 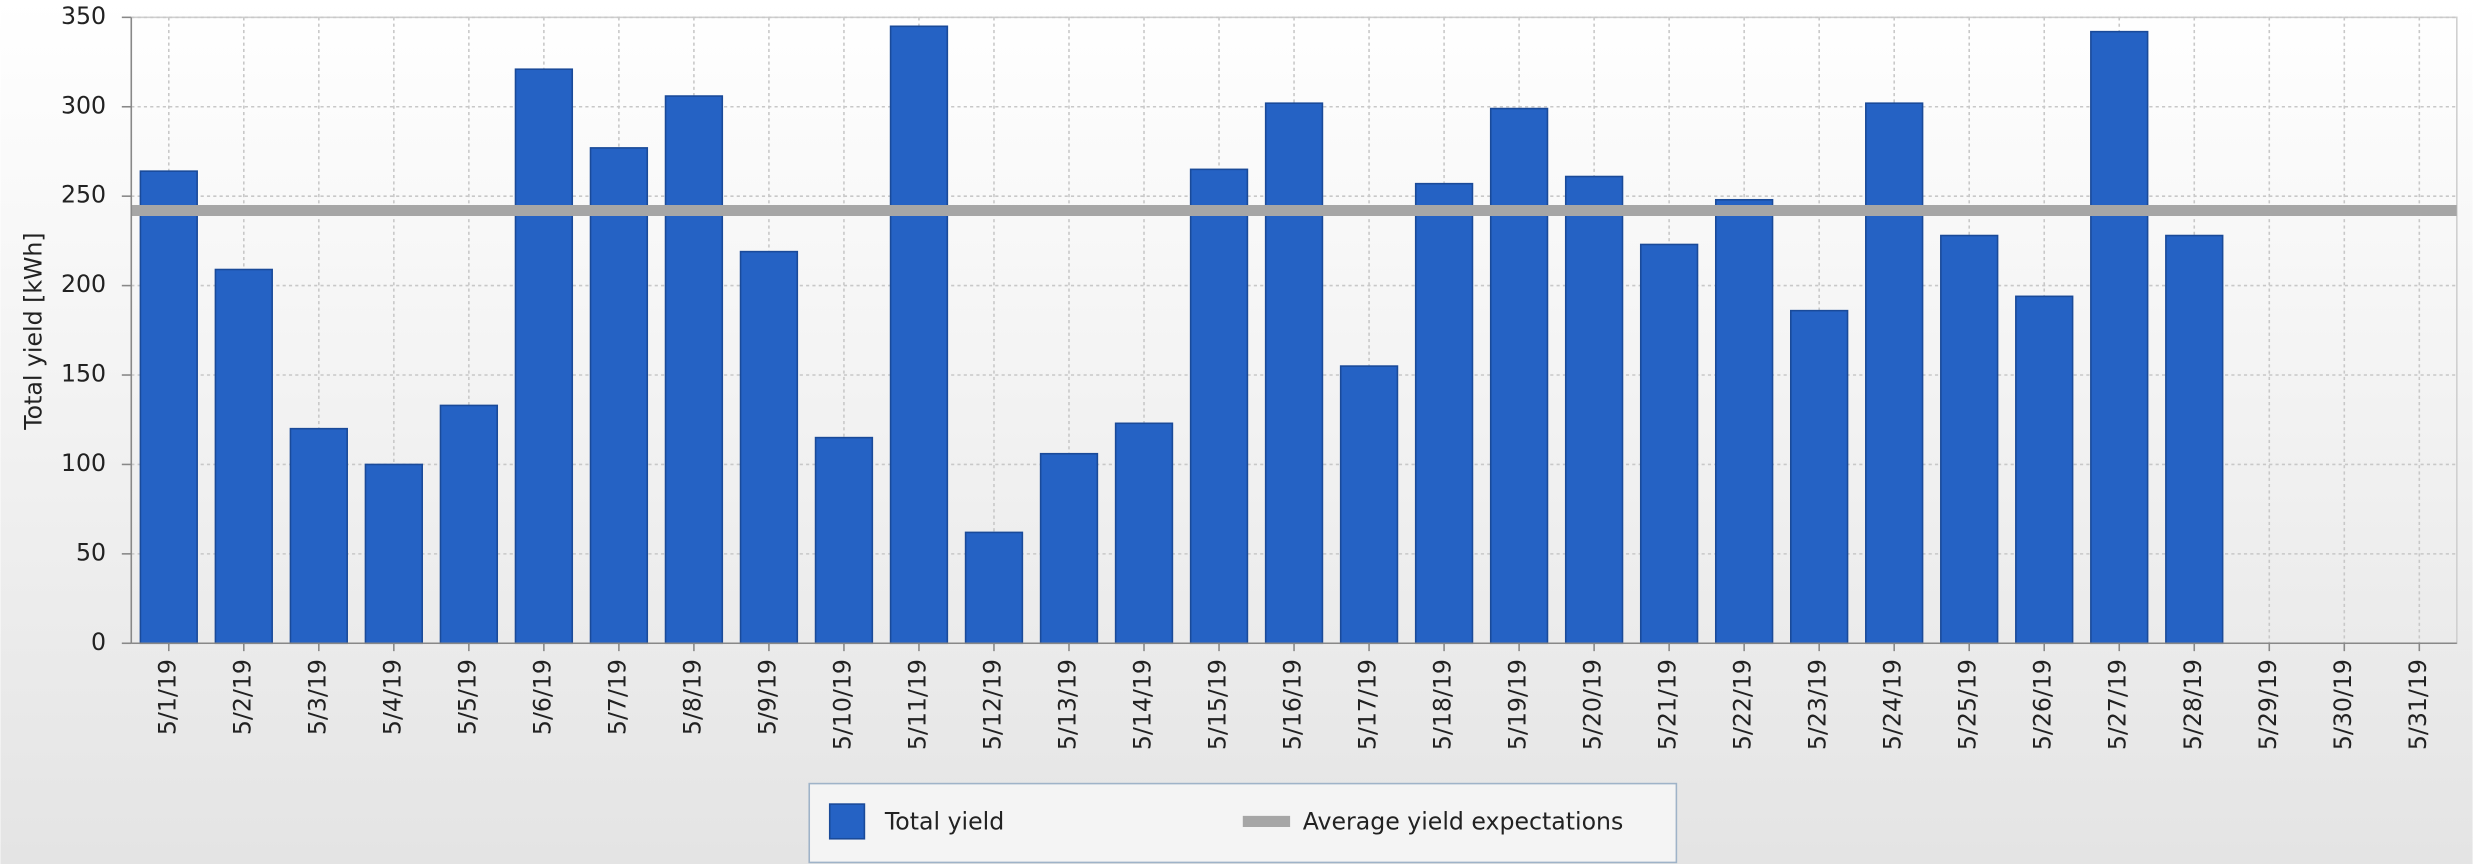 I want to click on x-tick-label: 5/20/19, so click(x=1593, y=704).